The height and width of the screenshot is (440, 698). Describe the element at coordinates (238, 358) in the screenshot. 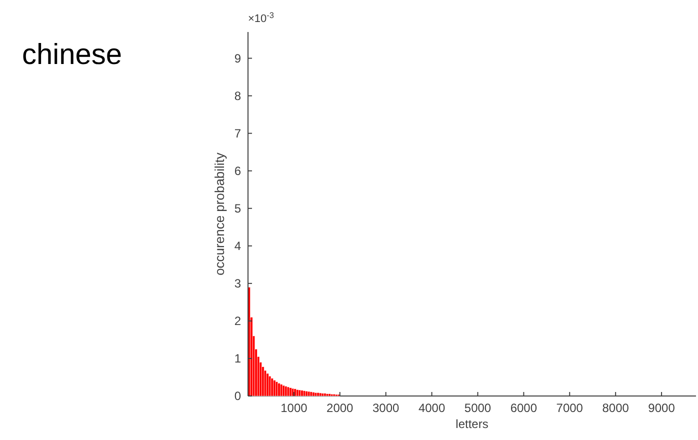

I see `y-tick-label: 1` at that location.